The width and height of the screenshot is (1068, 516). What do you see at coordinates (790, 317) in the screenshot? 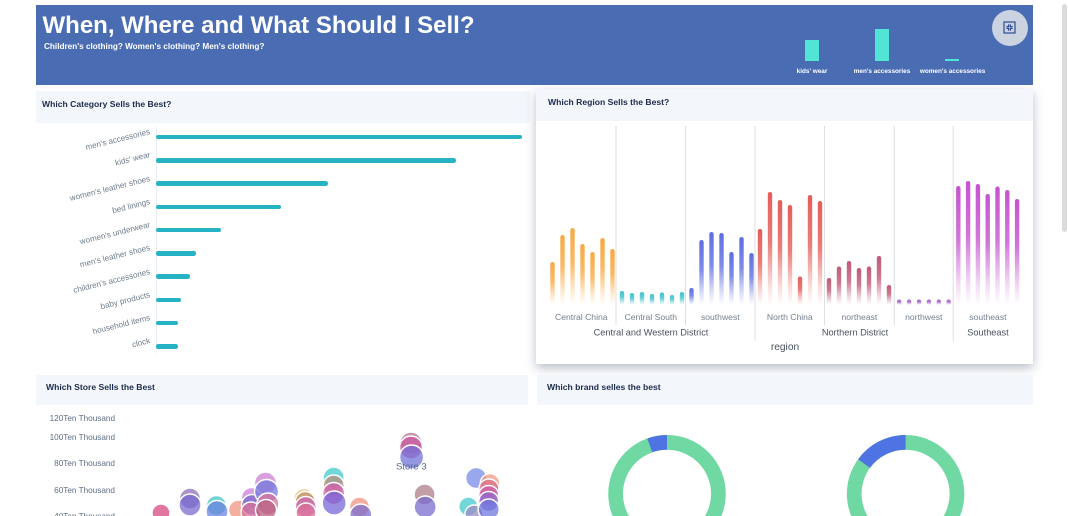
I see `svg-text: North China` at bounding box center [790, 317].